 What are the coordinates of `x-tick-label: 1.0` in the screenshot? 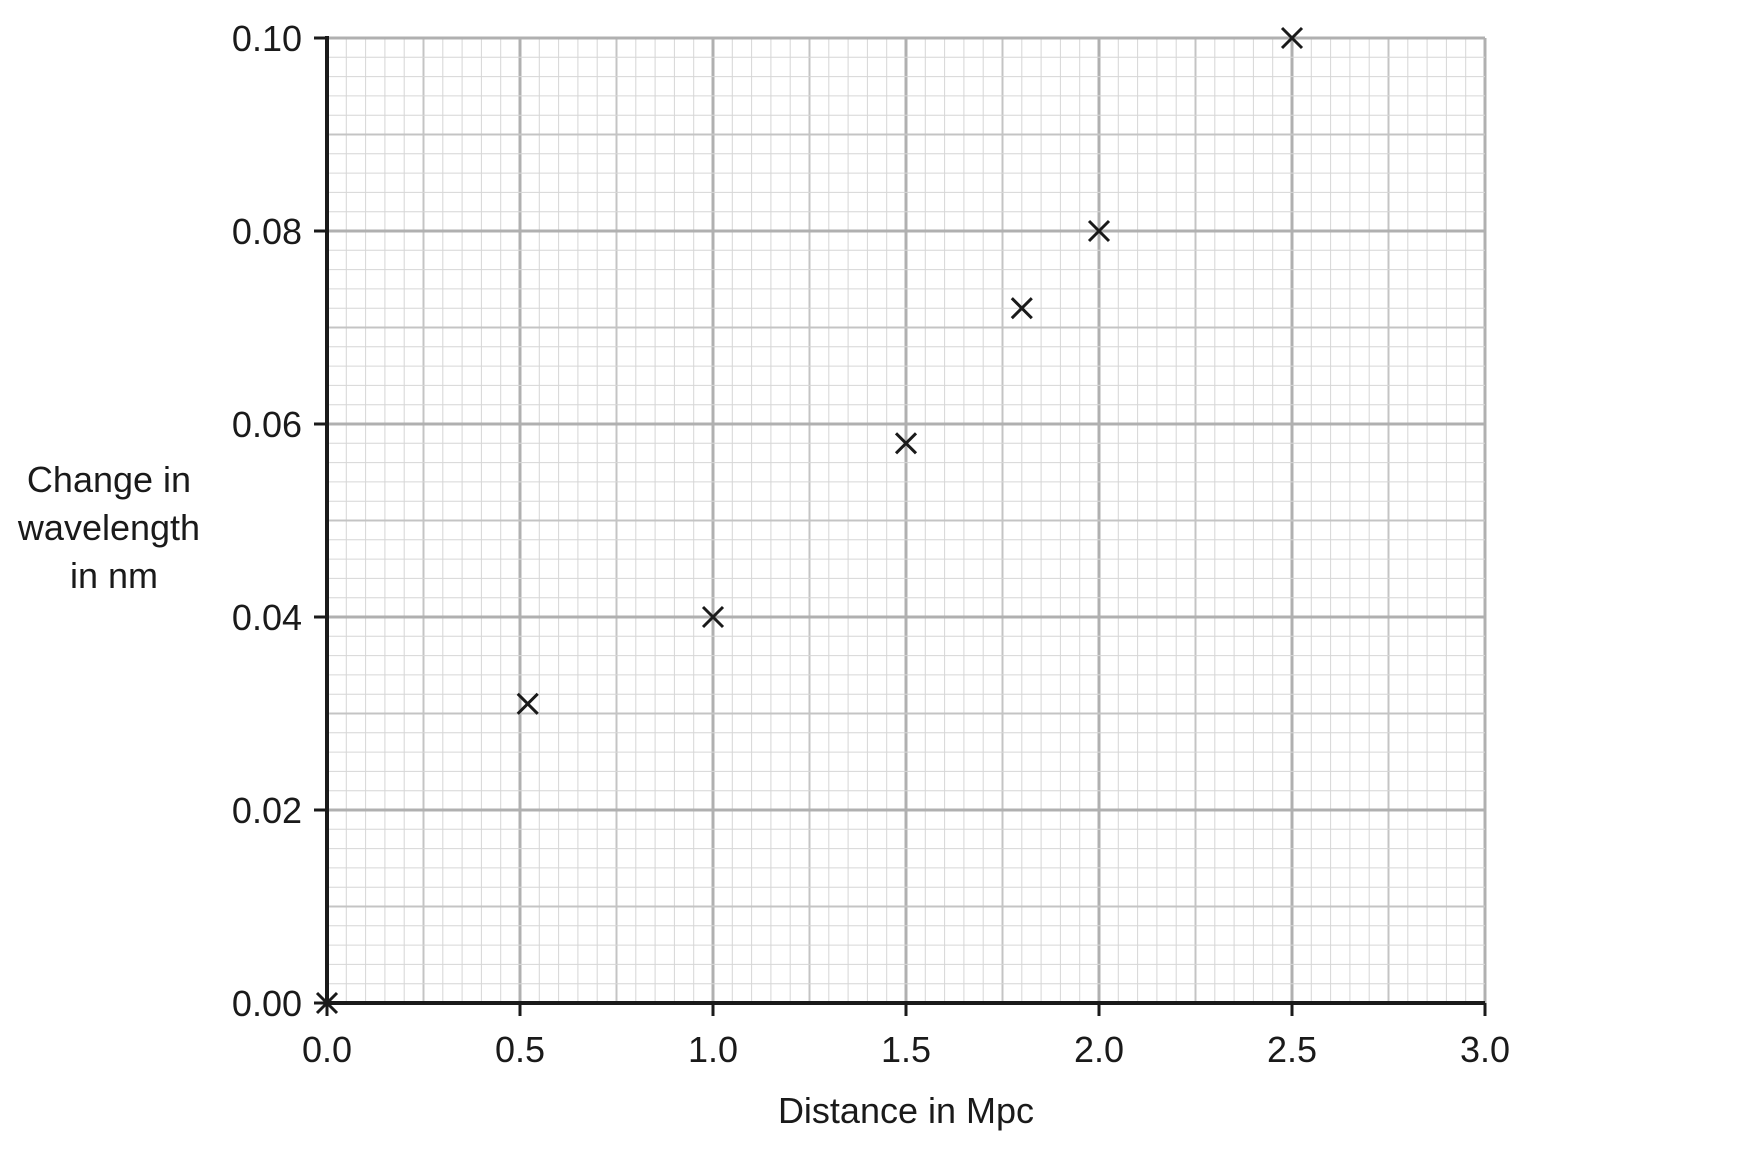 It's located at (713, 1049).